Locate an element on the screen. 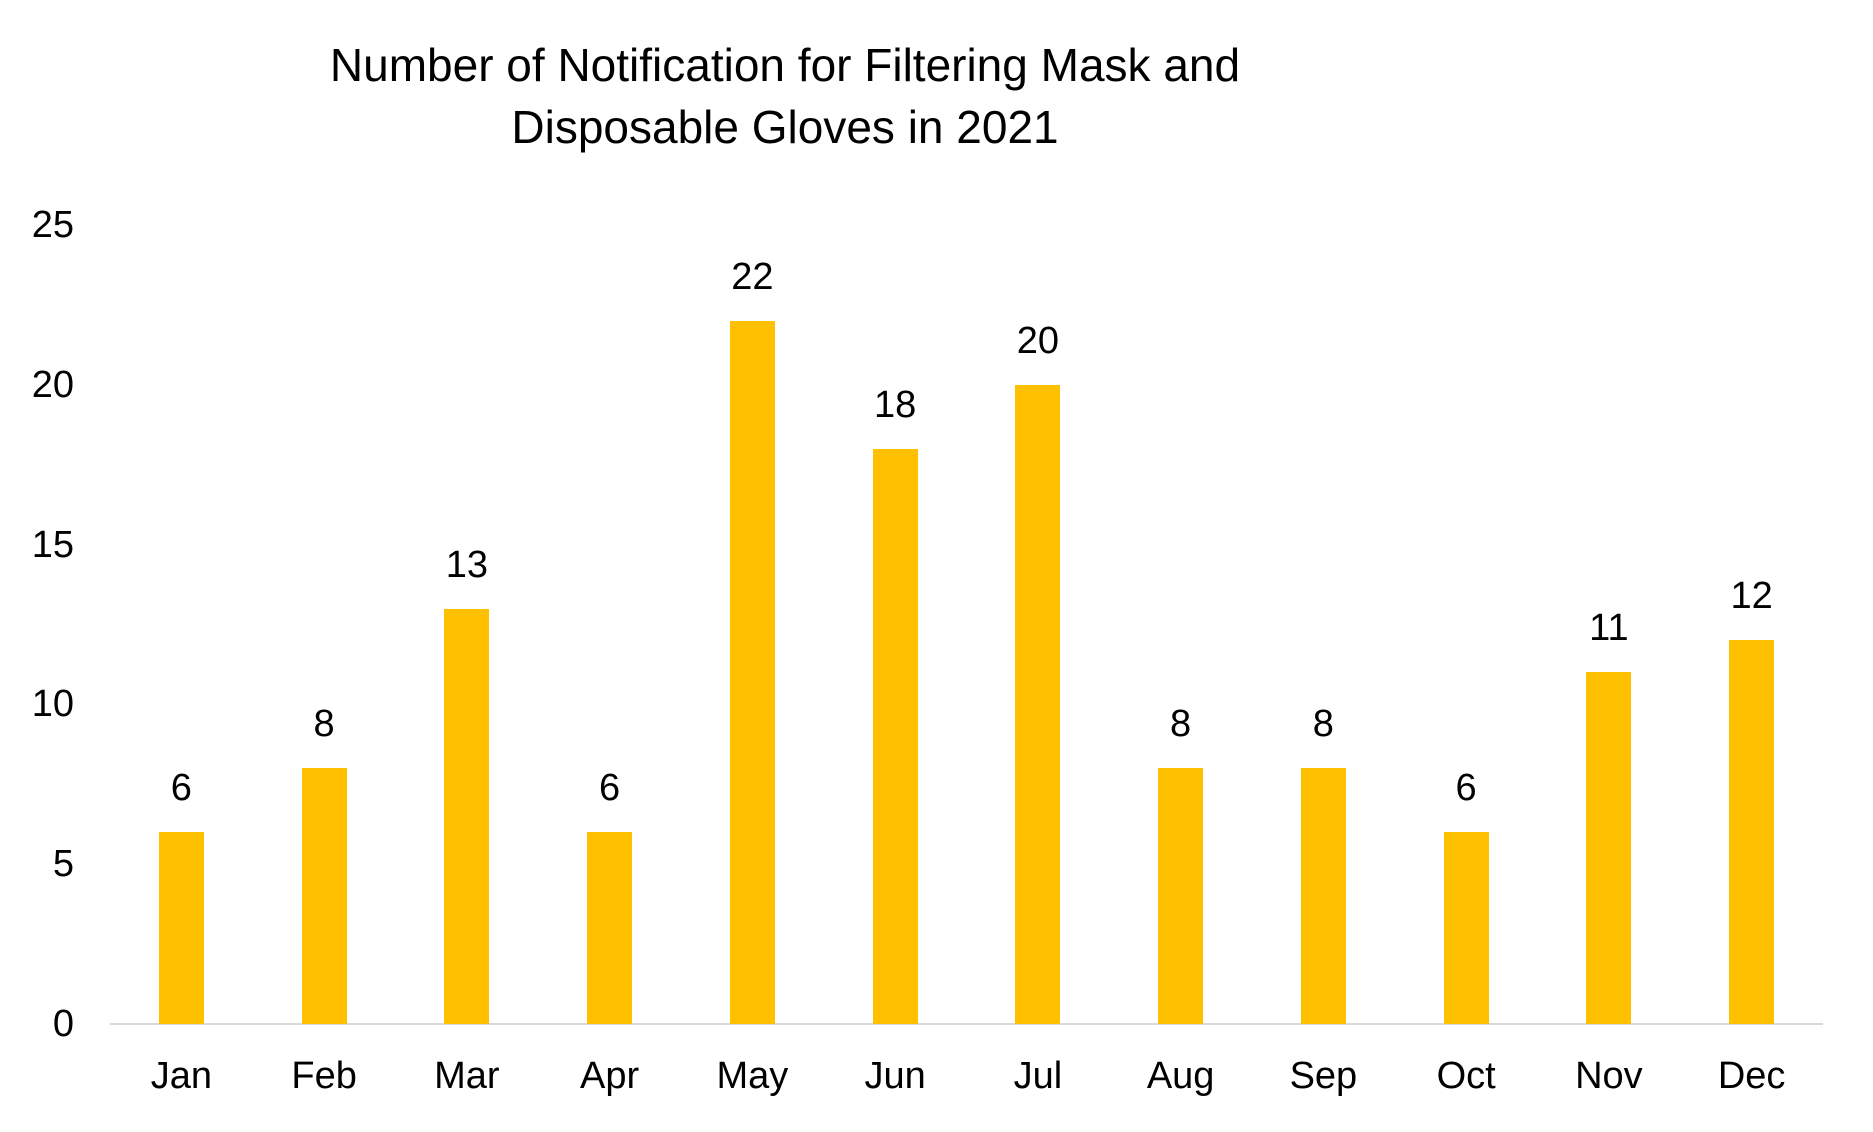  y-tick-label: 0 is located at coordinates (63, 1024).